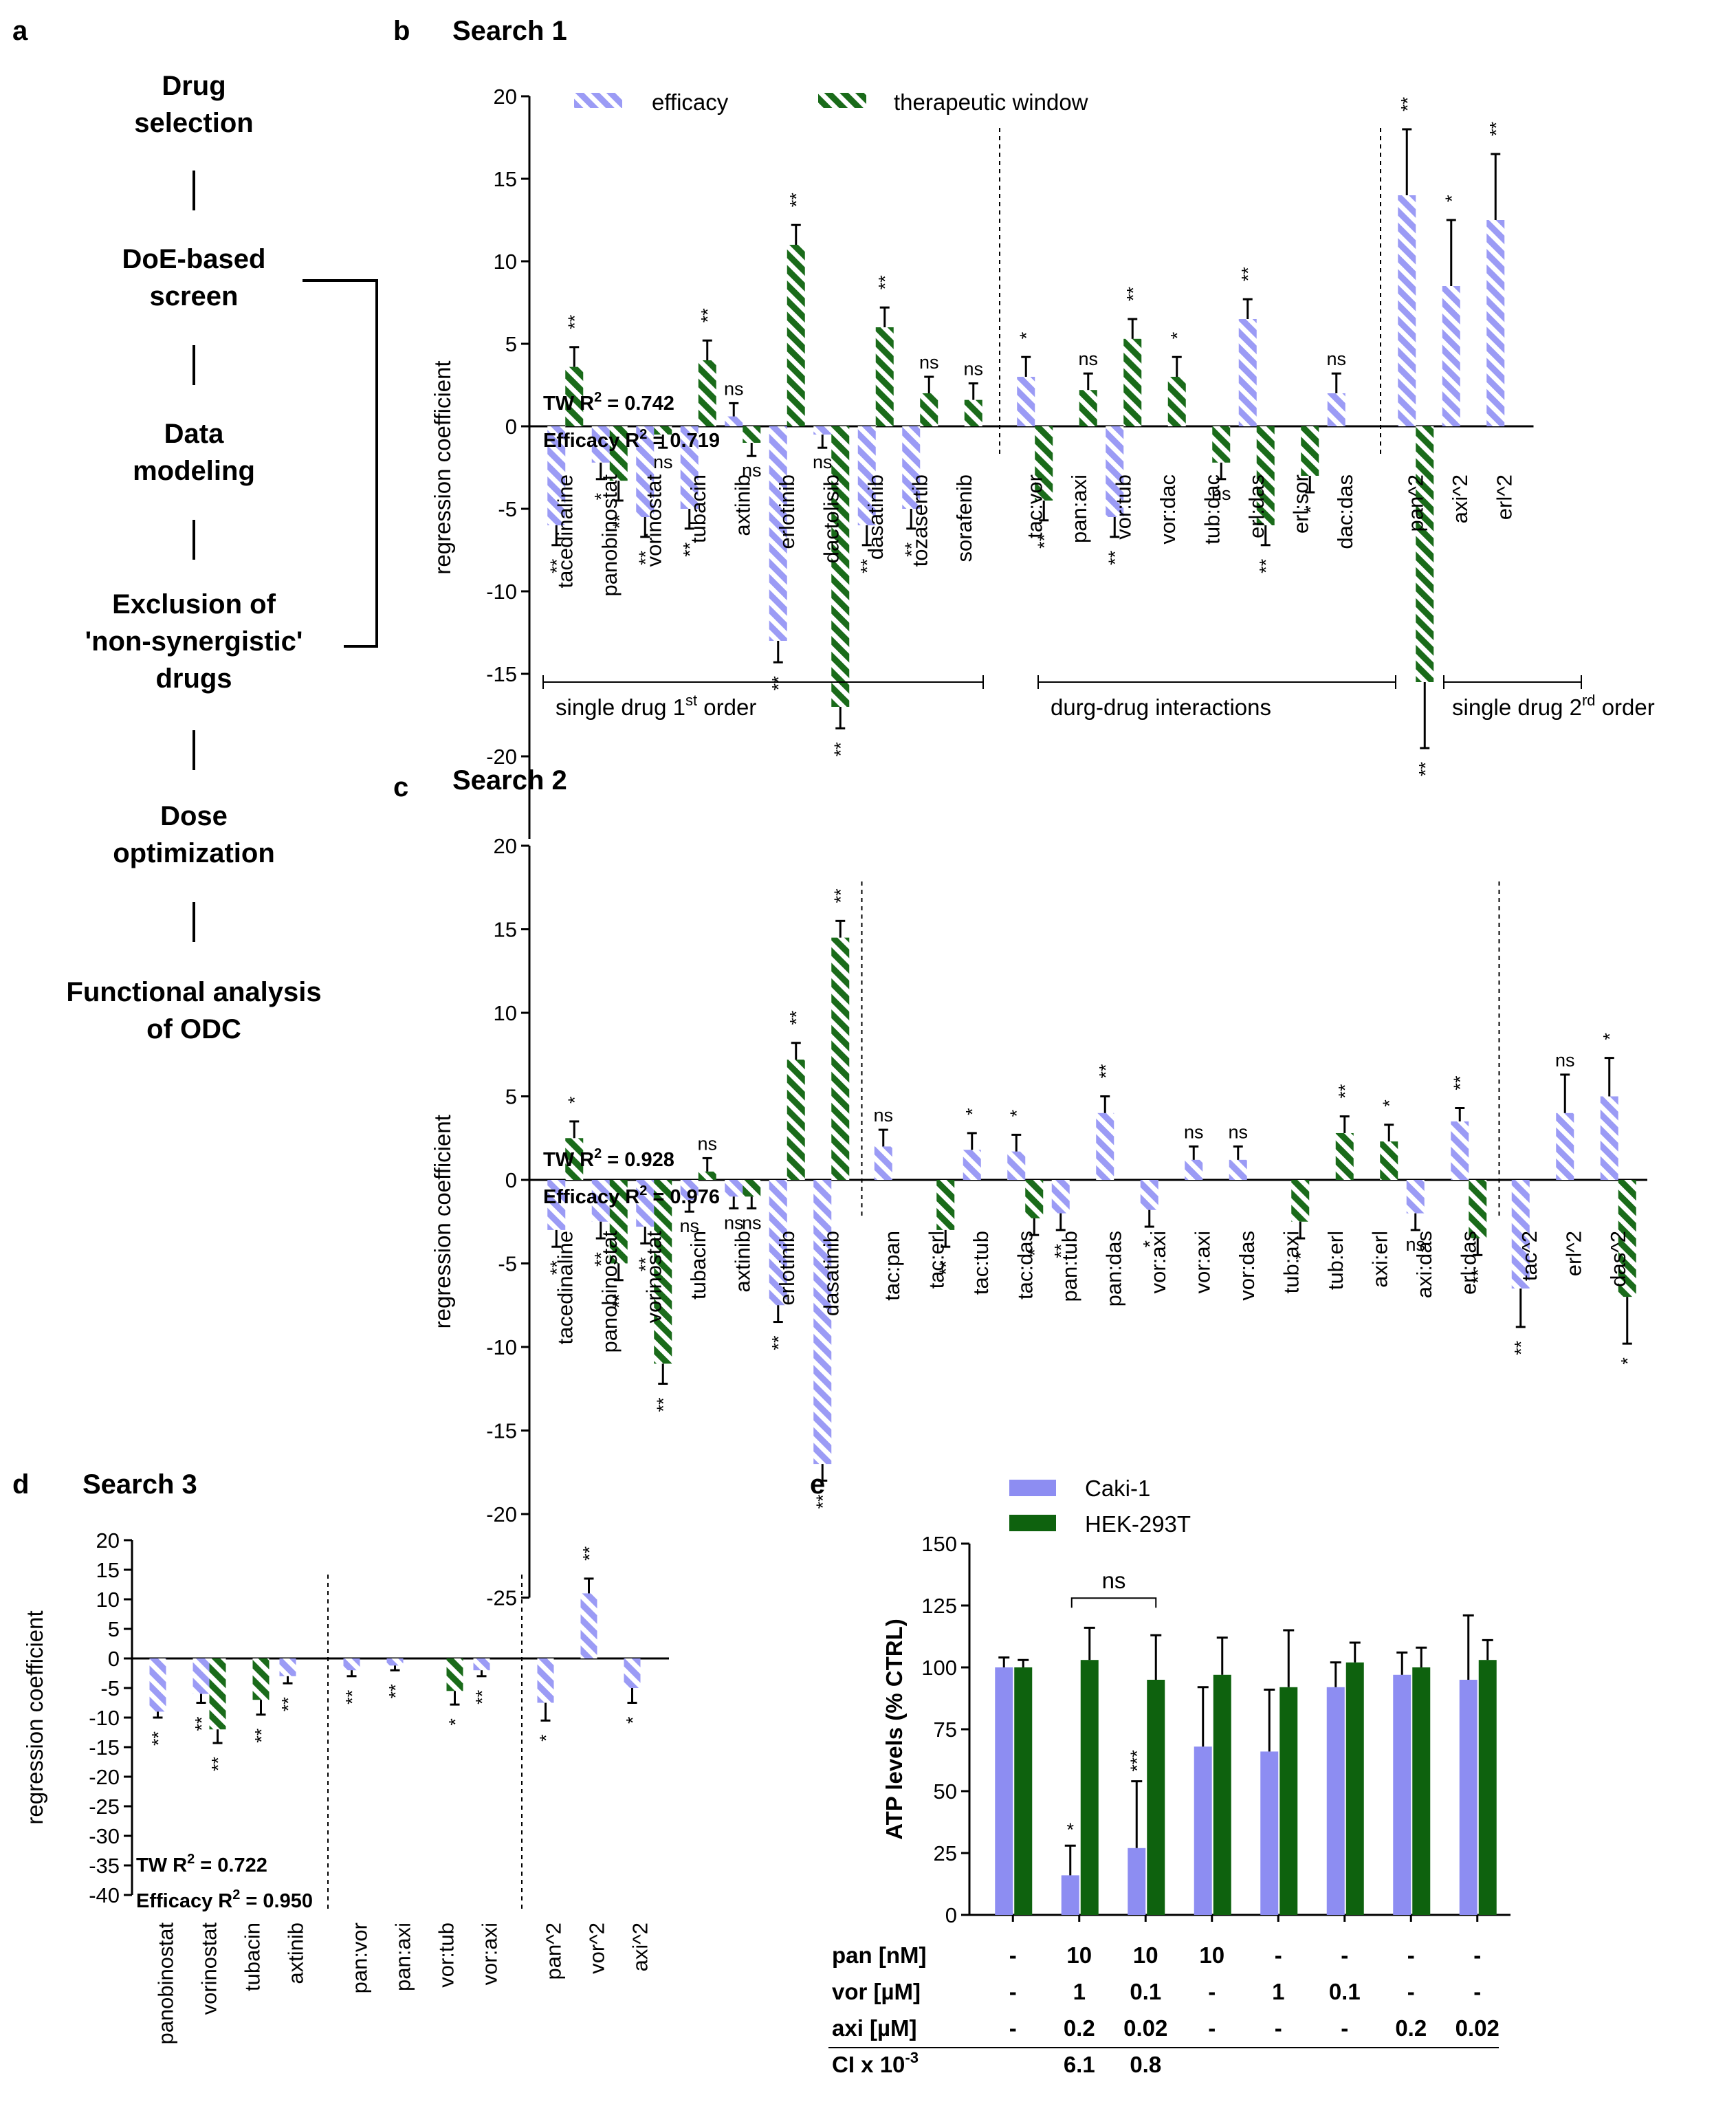 Image resolution: width=1736 pixels, height=2126 pixels. Describe the element at coordinates (879, 1955) in the screenshot. I see `table-row-label: pan [nM]` at that location.